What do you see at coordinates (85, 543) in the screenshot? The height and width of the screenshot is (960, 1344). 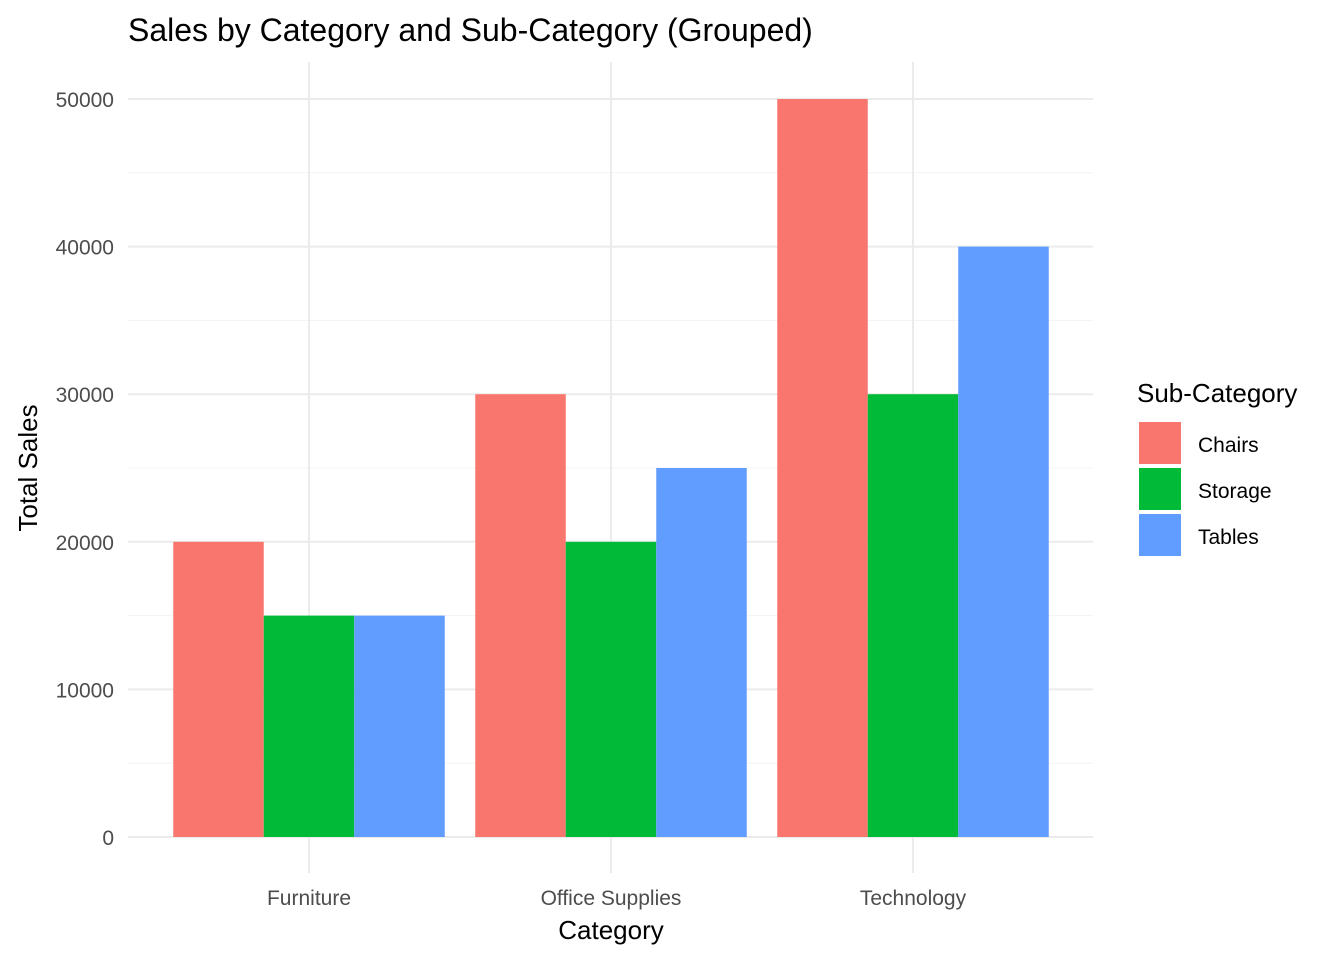 I see `y-tick-label: 20000` at bounding box center [85, 543].